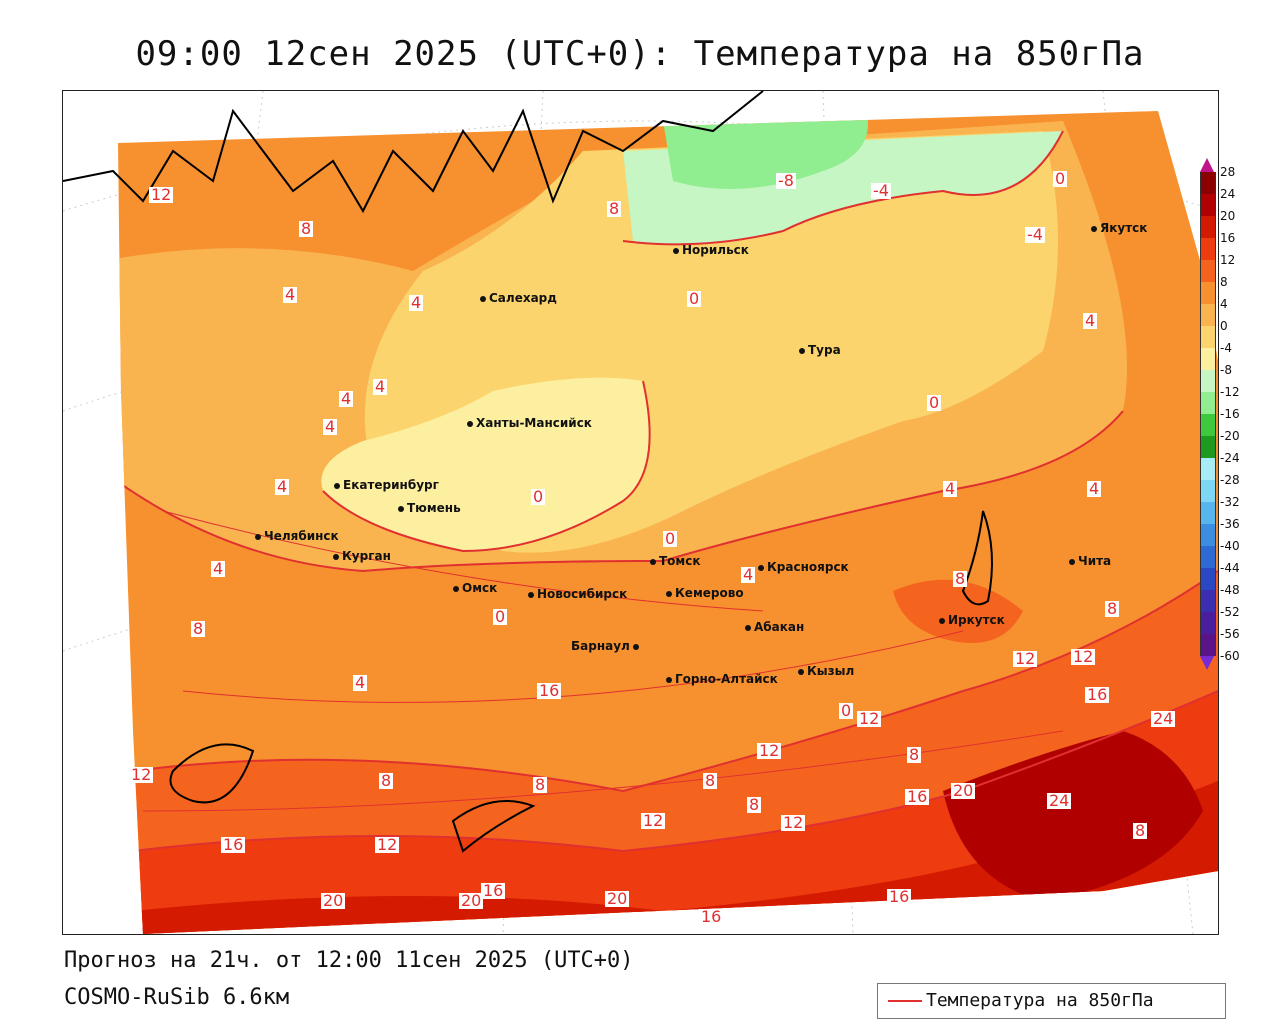 The height and width of the screenshot is (1024, 1280). Describe the element at coordinates (711, 250) in the screenshot. I see `city-norilsk: Норильск` at that location.